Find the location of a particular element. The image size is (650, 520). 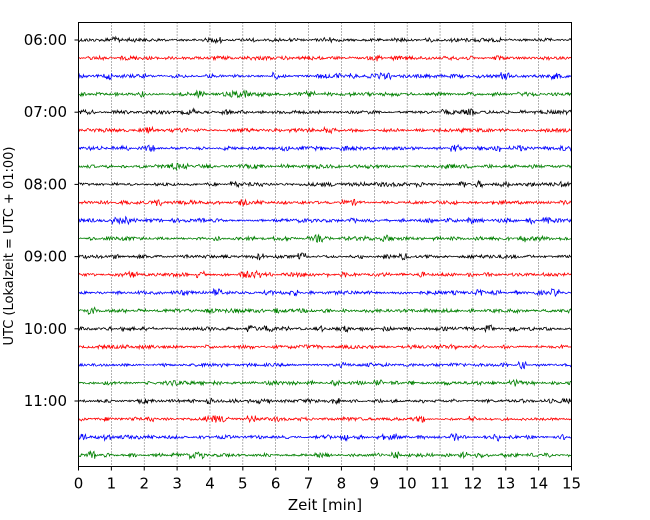

y-axis-ticks: 06:00 07:00 08:00 09:00 10:00 11:00 is located at coordinates (51, 220).